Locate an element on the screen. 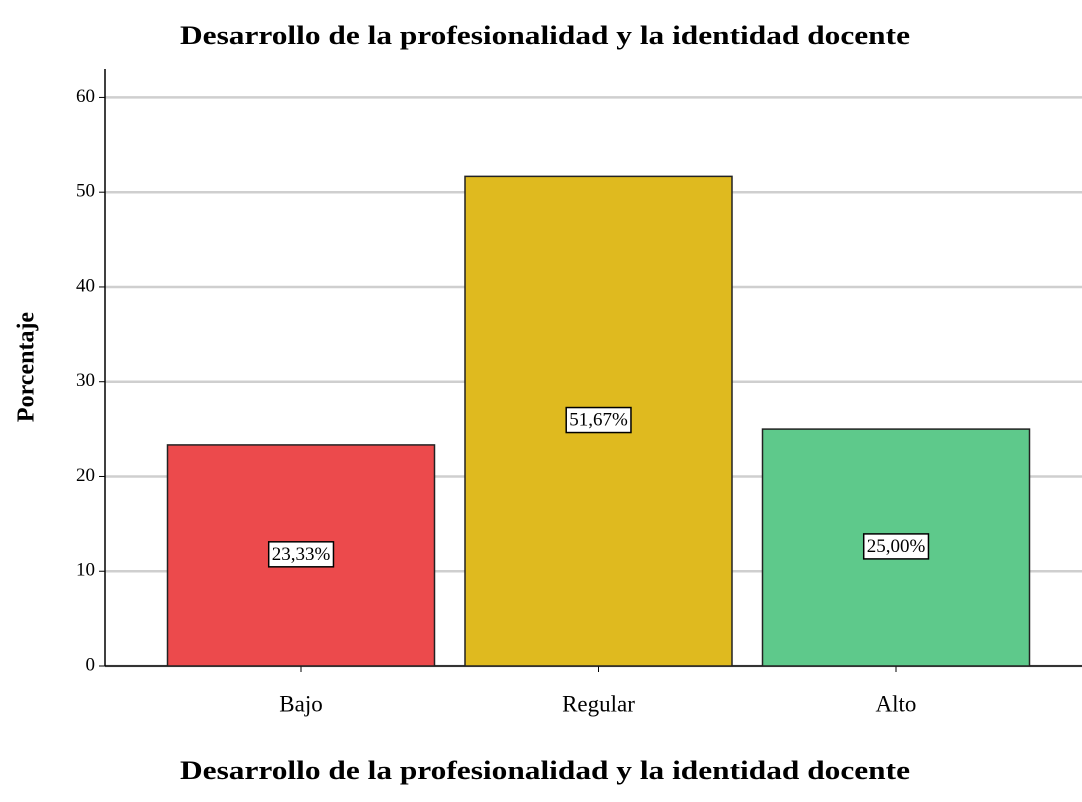 The height and width of the screenshot is (802, 1082). y-tick-label: 50 is located at coordinates (85, 191).